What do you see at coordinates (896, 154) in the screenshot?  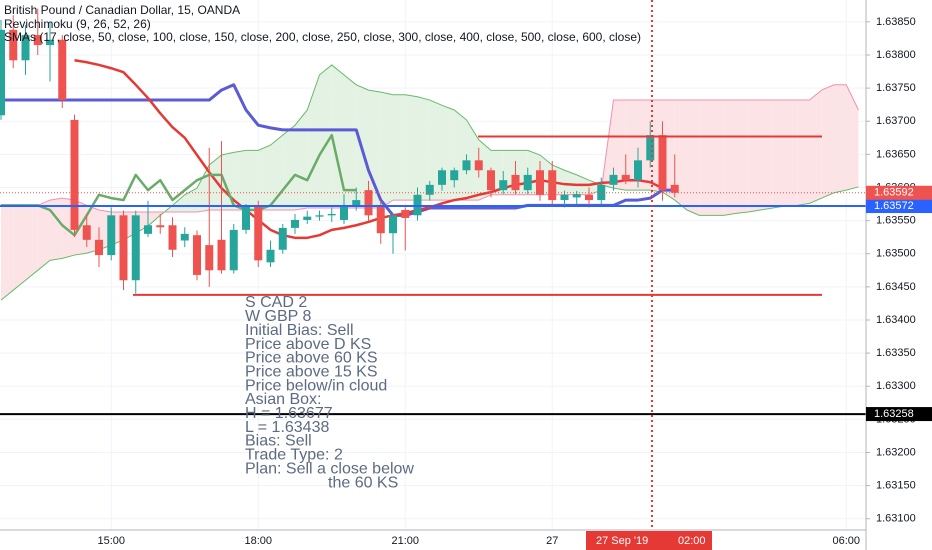 I see `y-tick-label: 1.63650` at bounding box center [896, 154].